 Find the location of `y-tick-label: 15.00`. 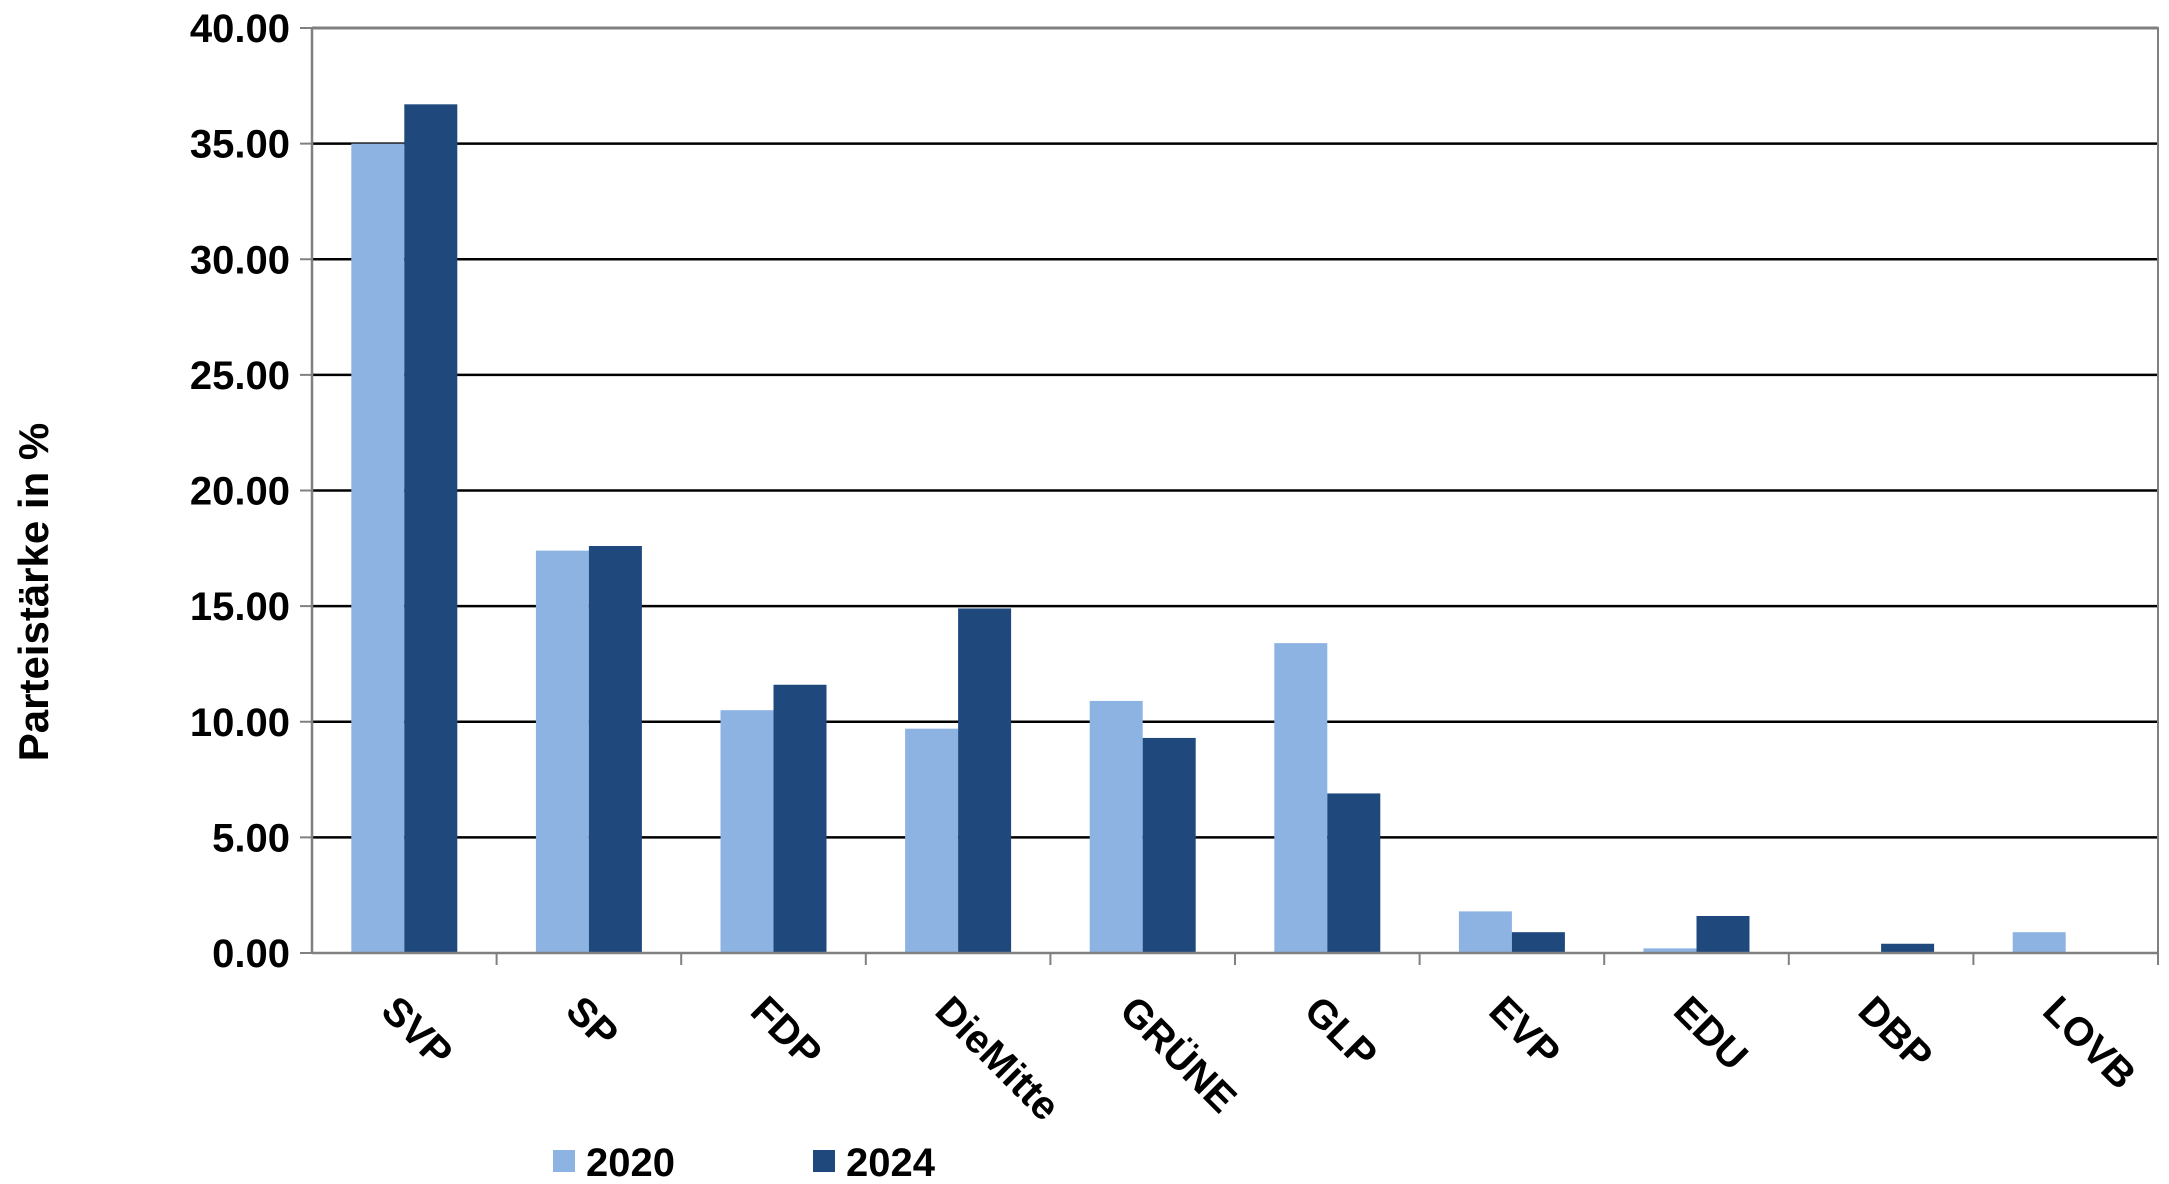

y-tick-label: 15.00 is located at coordinates (240, 607).